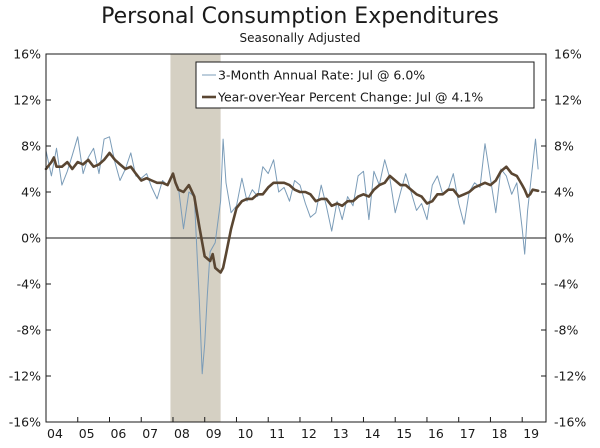 The width and height of the screenshot is (600, 448). Describe the element at coordinates (182, 433) in the screenshot. I see `x-tick-label: 08` at that location.